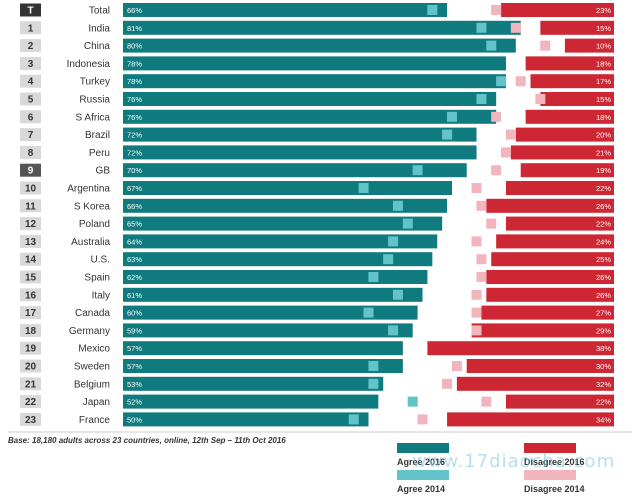  What do you see at coordinates (501, 81) in the screenshot?
I see `marker-agree-2014-turkey` at bounding box center [501, 81].